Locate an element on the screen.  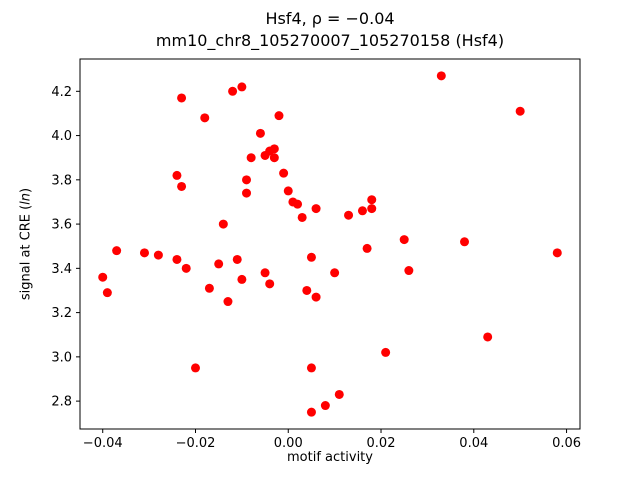
y-tick-label: 2.8 is located at coordinates (61, 402).